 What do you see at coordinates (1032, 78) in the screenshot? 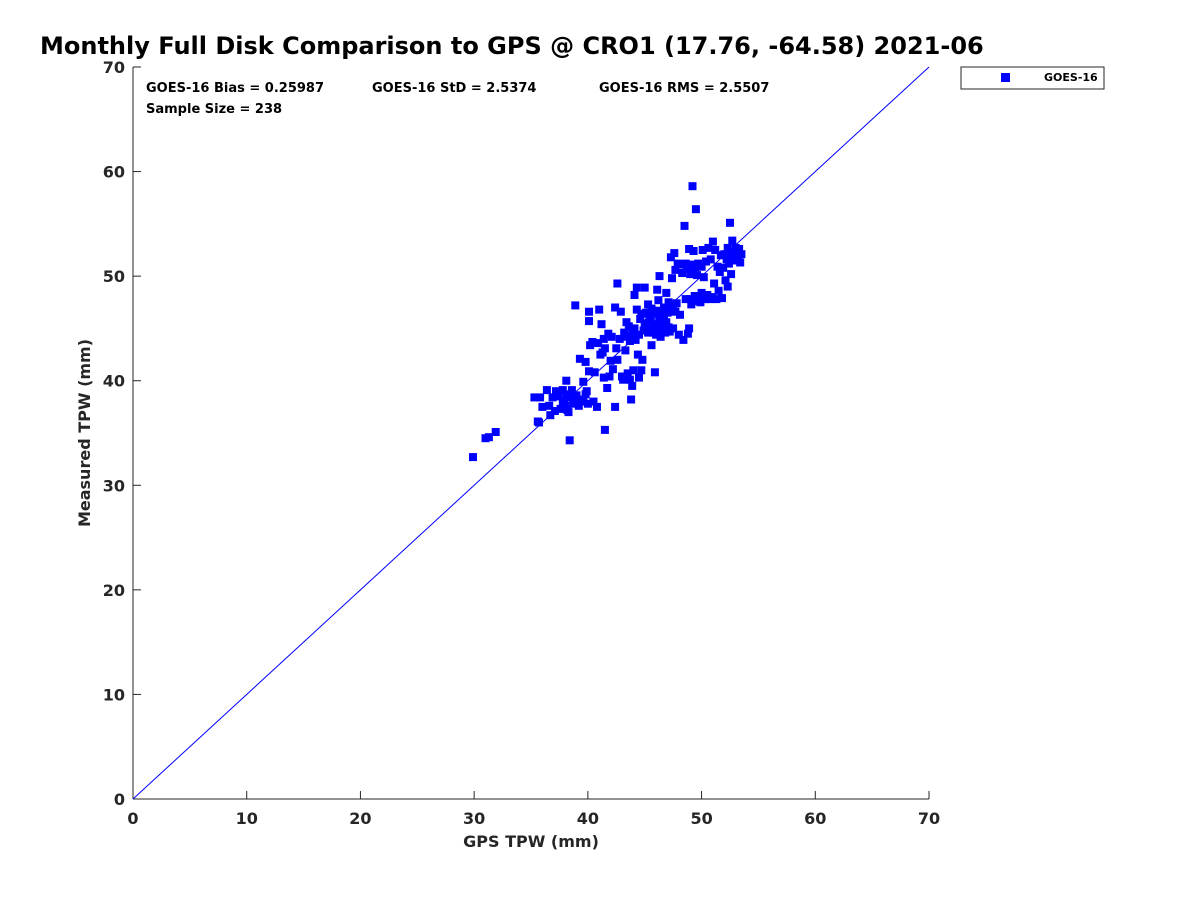
I see `legend-box` at bounding box center [1032, 78].